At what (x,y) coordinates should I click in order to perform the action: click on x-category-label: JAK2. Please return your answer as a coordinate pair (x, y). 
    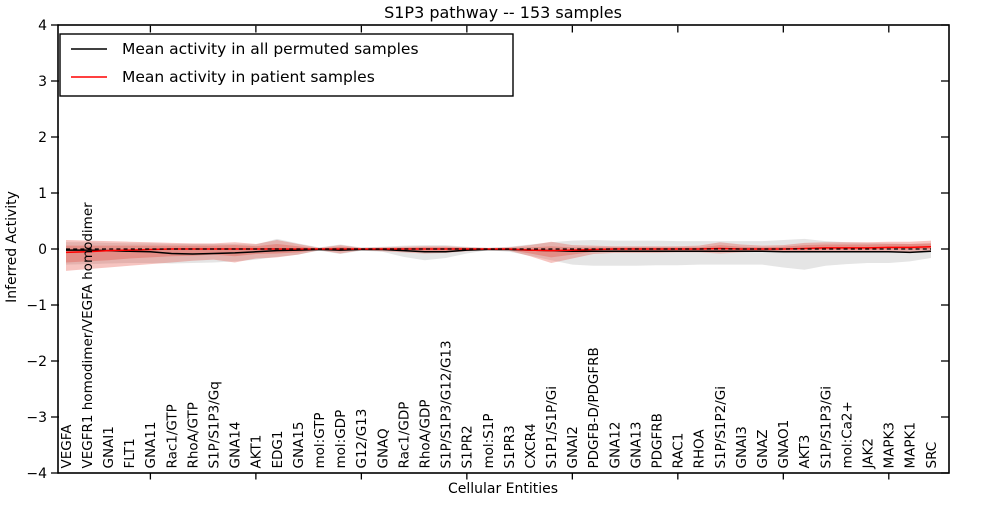
    Looking at the image, I should click on (869, 453).